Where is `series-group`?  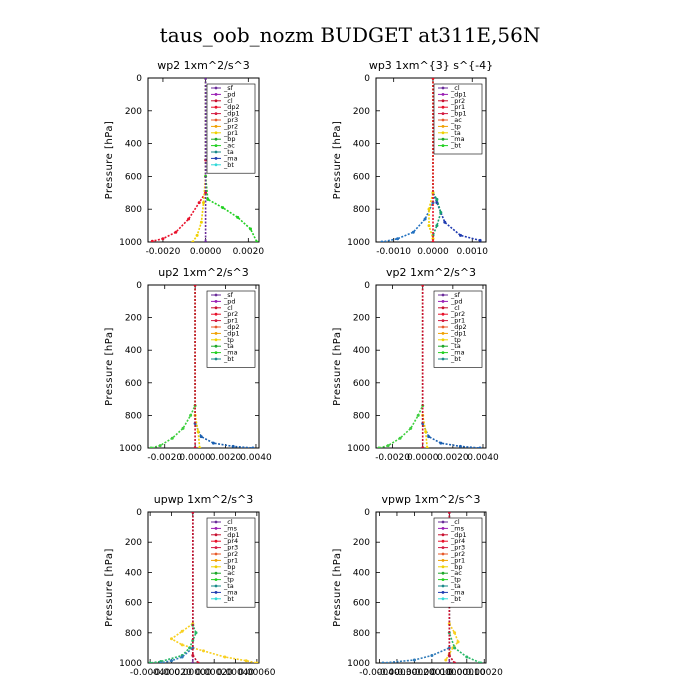
series-group is located at coordinates (203, 587).